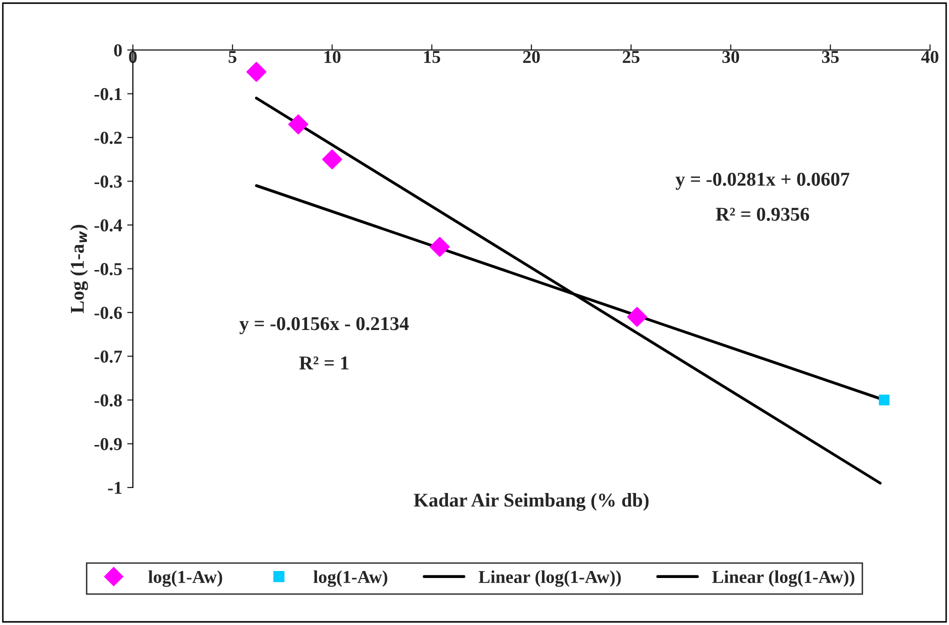 The height and width of the screenshot is (625, 949). Describe the element at coordinates (108, 138) in the screenshot. I see `y-tick-label: -0.2` at that location.